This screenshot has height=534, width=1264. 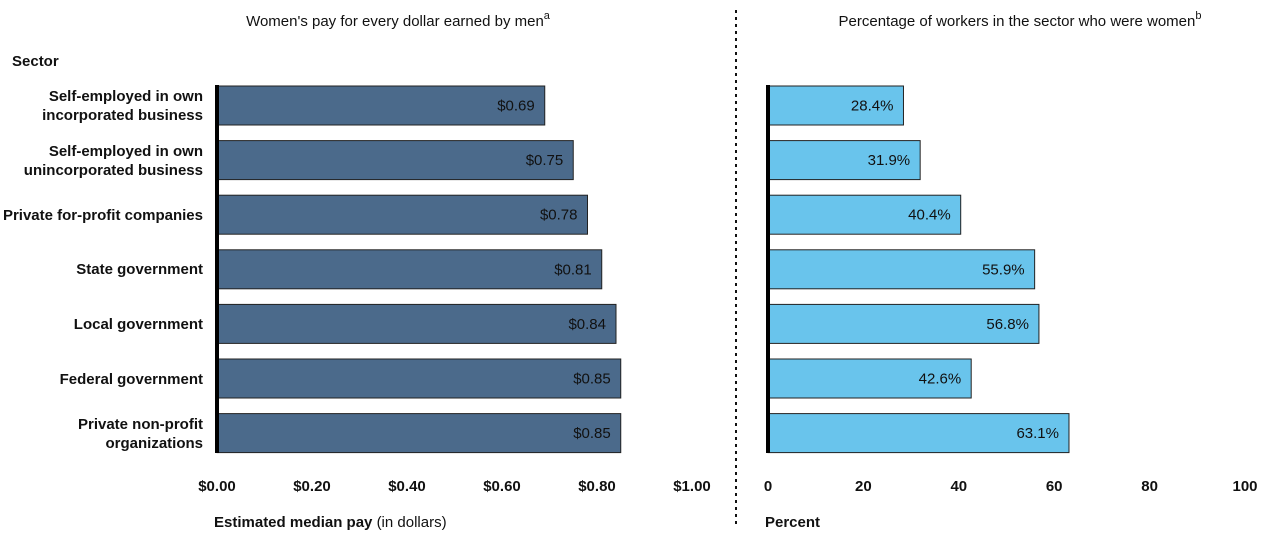 I want to click on x-axis-label-text: Estimated median pay, so click(x=293, y=522).